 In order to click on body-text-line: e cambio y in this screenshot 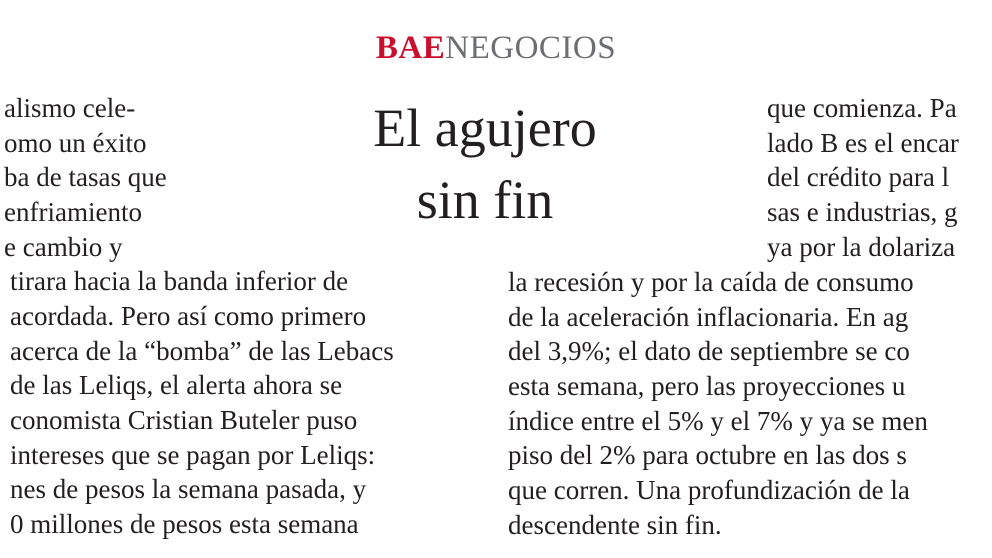, I will do `click(63, 246)`.